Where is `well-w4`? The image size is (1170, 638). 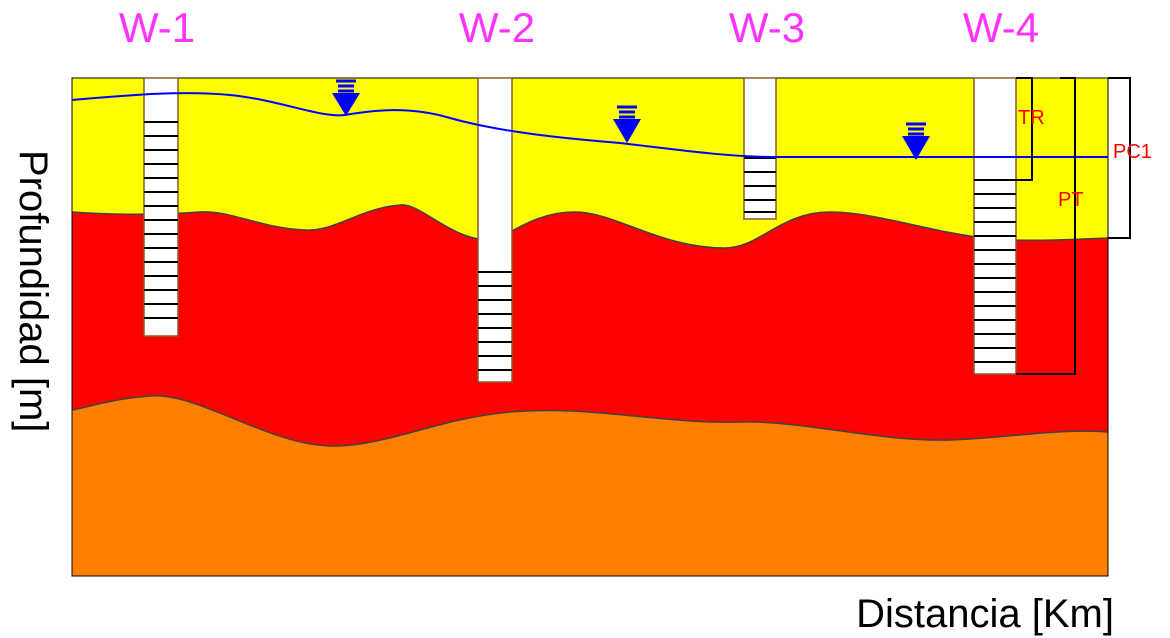 well-w4 is located at coordinates (995, 226).